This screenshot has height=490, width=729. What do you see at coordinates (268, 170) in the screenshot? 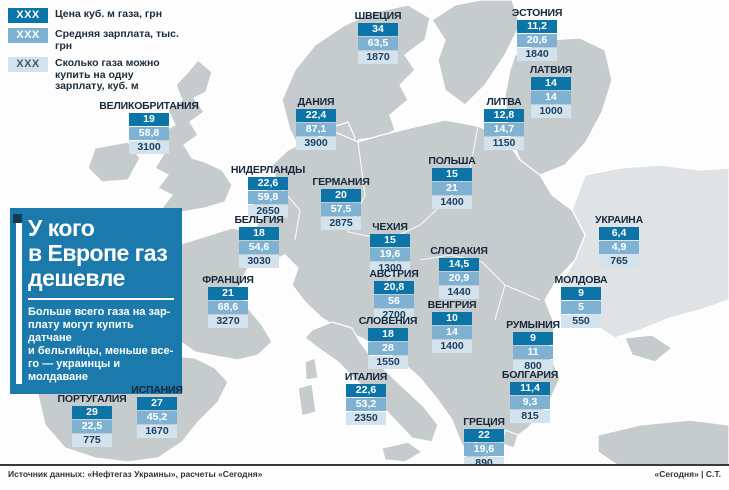
I see `country-name: НИДЕРЛАНДЫ` at bounding box center [268, 170].